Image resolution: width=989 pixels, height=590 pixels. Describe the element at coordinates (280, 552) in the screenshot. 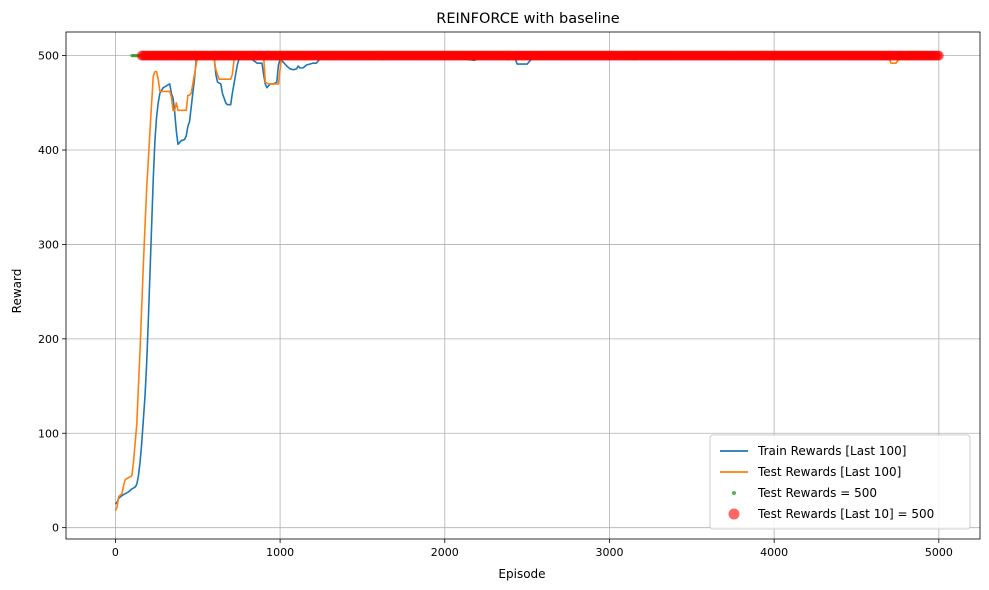

I see `x-tick-label: 1000` at that location.